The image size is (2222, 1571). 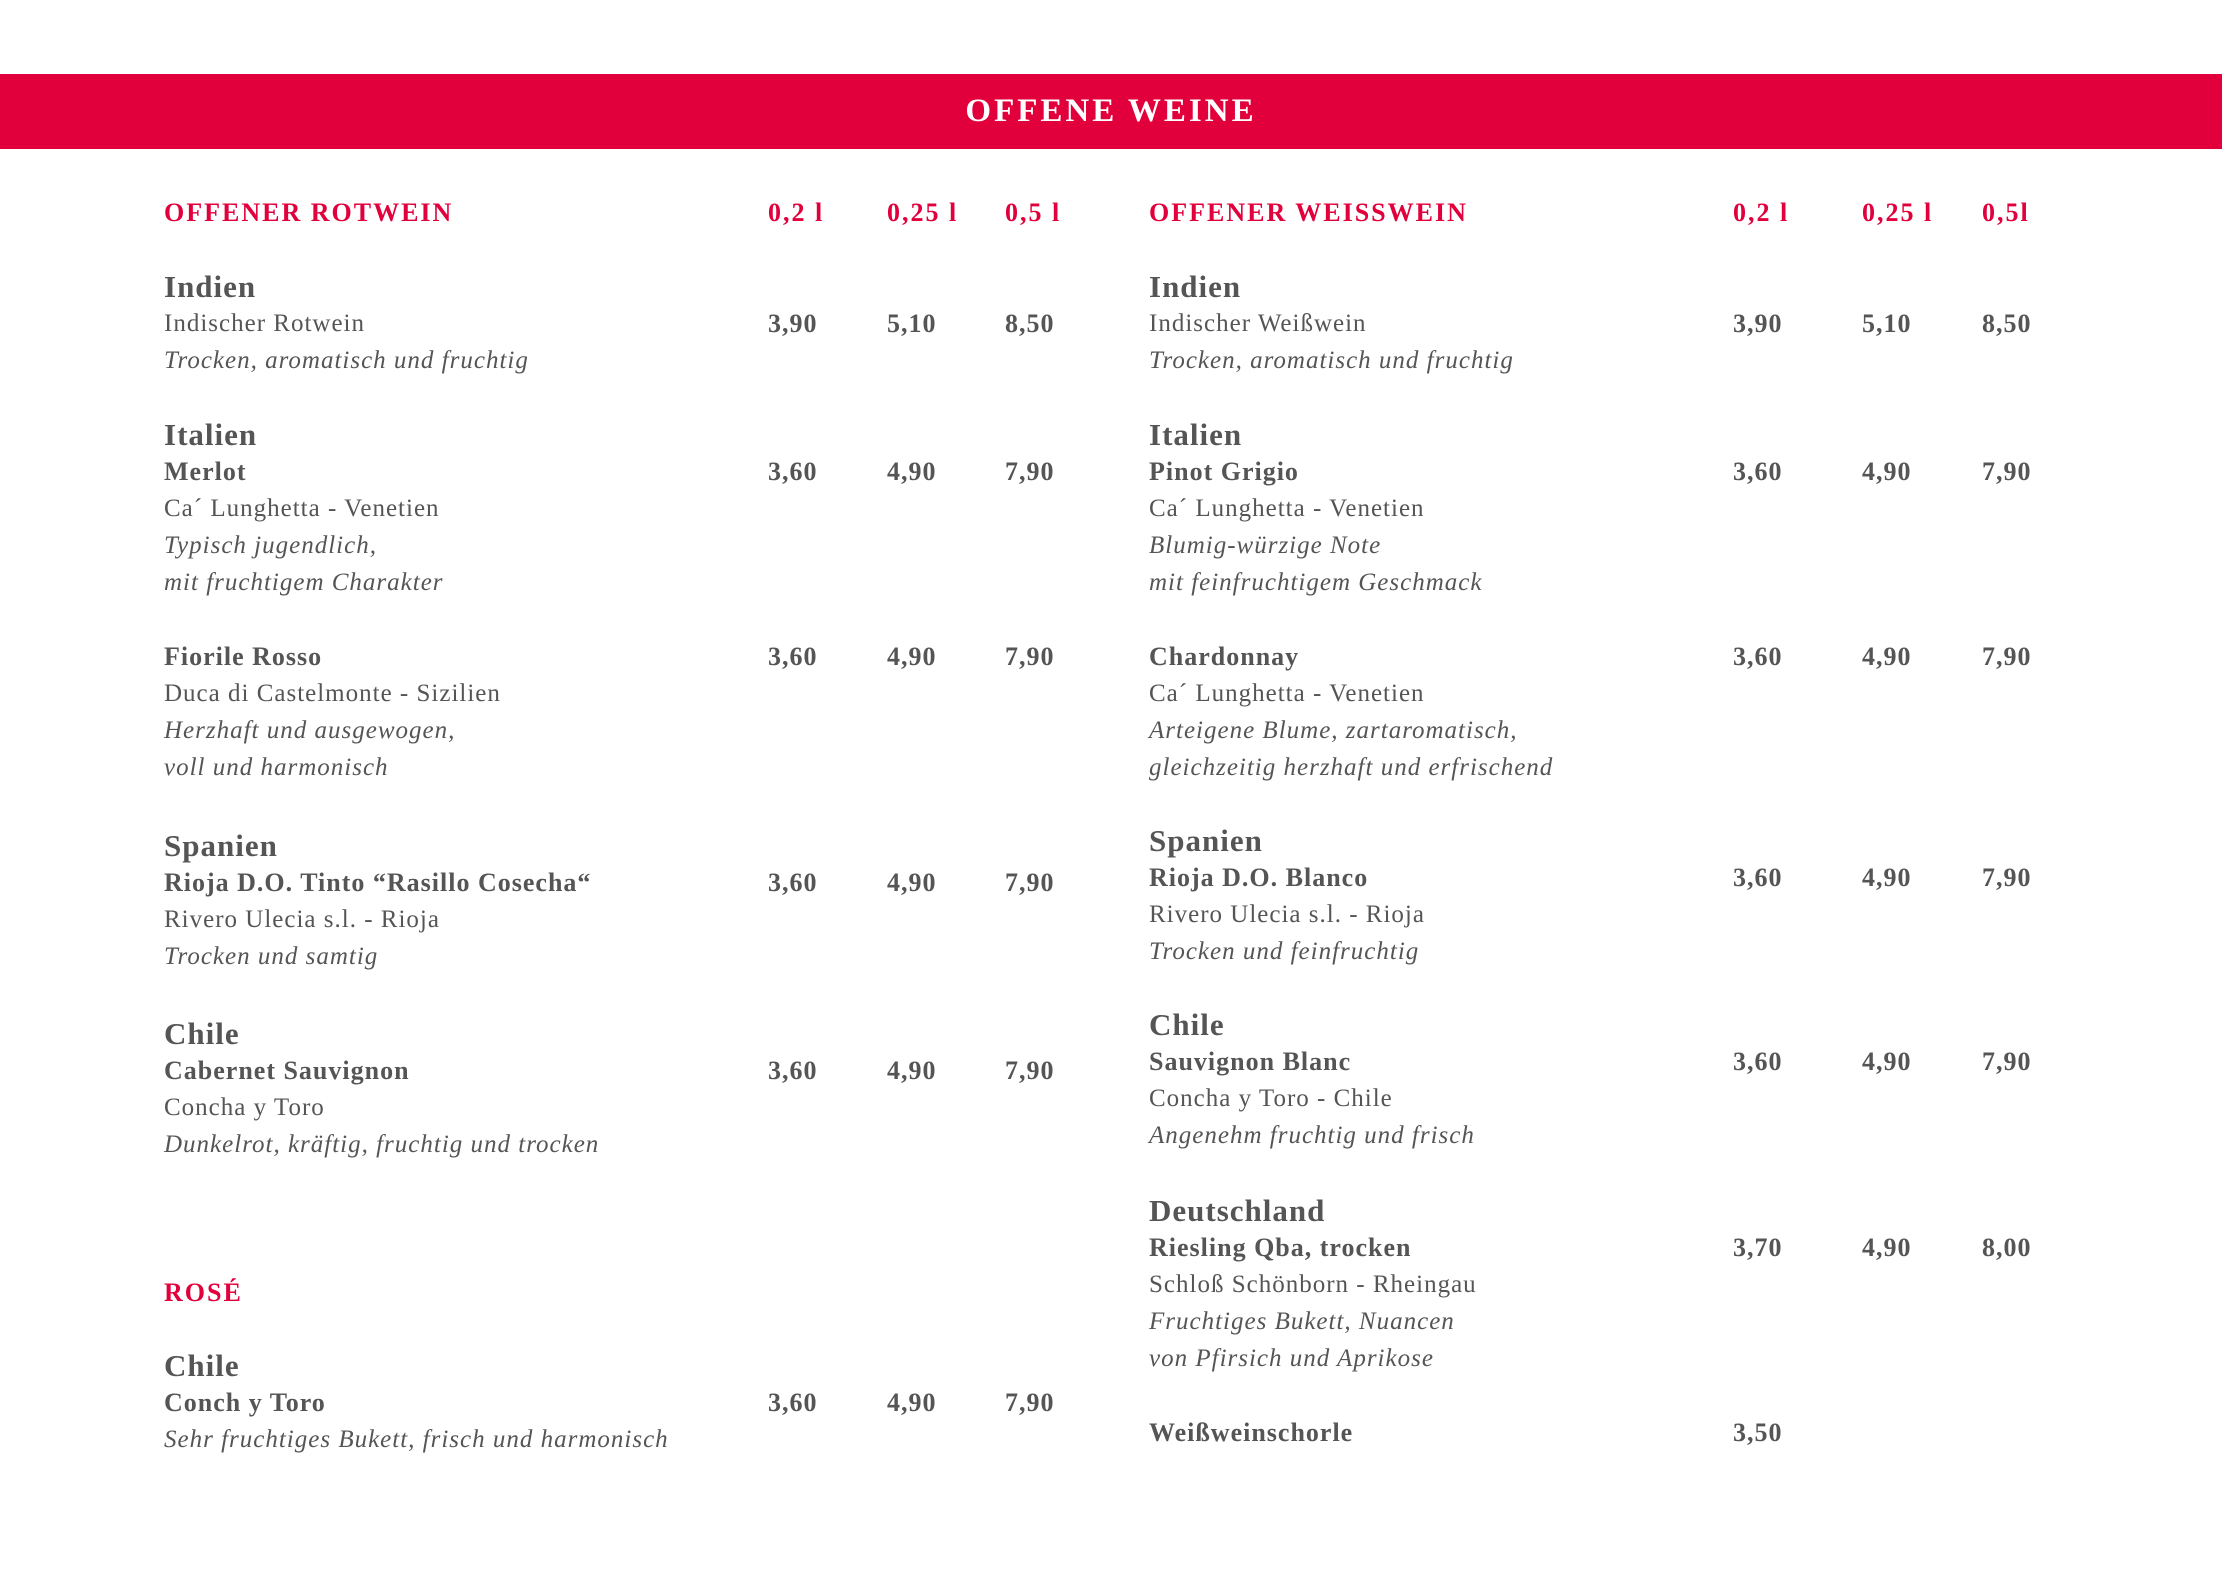 What do you see at coordinates (1649, 1432) in the screenshot?
I see `wine-name: Weißweinschorle 3,50` at bounding box center [1649, 1432].